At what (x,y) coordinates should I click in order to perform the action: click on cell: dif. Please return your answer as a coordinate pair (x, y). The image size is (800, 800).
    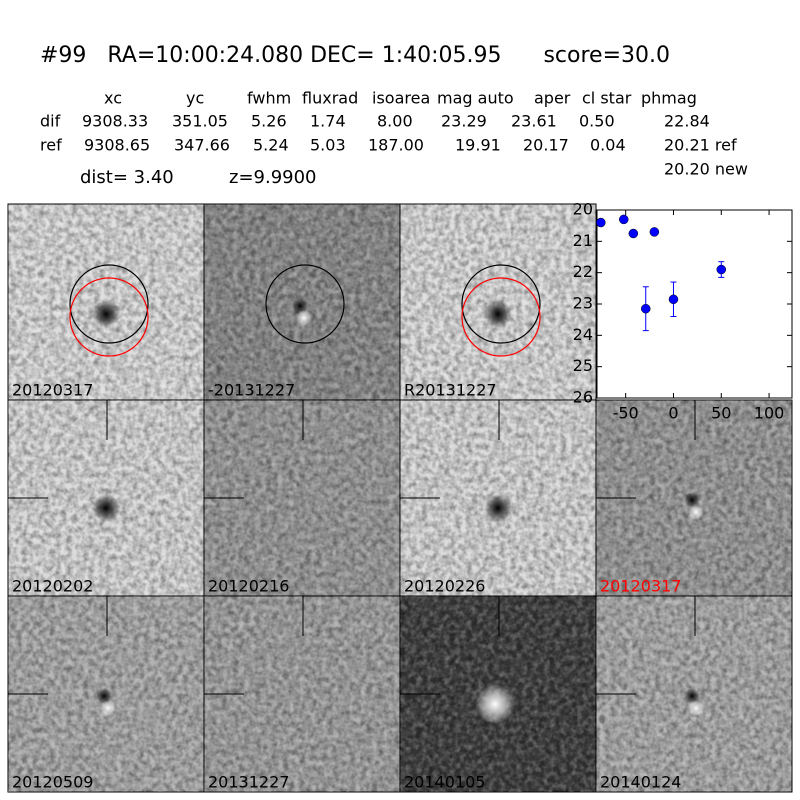
    Looking at the image, I should click on (50, 121).